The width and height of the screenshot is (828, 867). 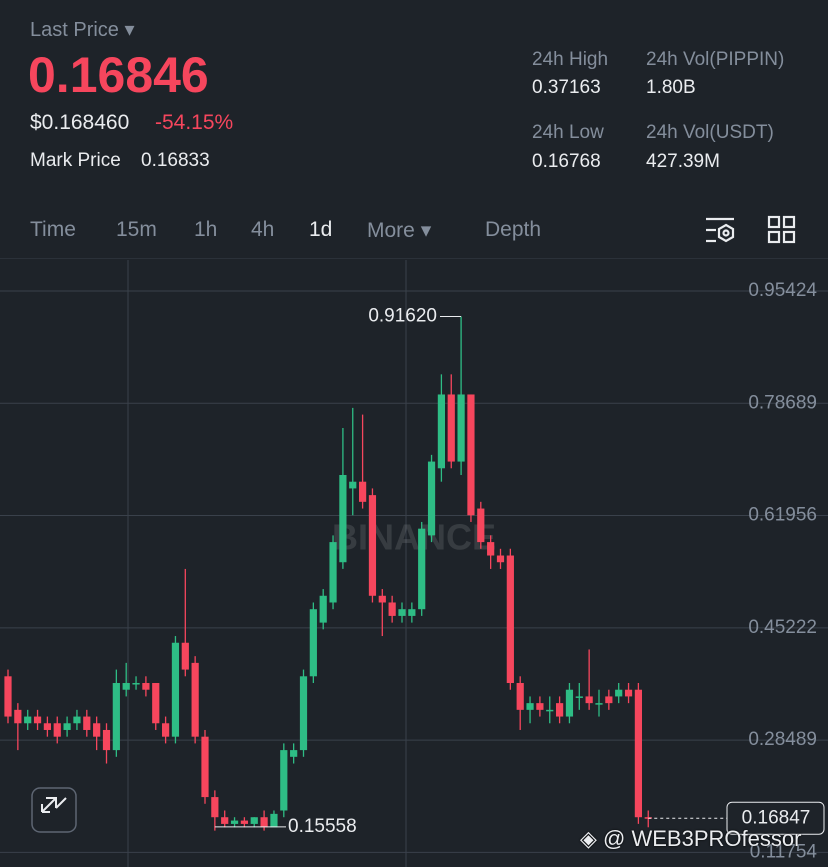 What do you see at coordinates (74, 30) in the screenshot?
I see `label: Last Price` at bounding box center [74, 30].